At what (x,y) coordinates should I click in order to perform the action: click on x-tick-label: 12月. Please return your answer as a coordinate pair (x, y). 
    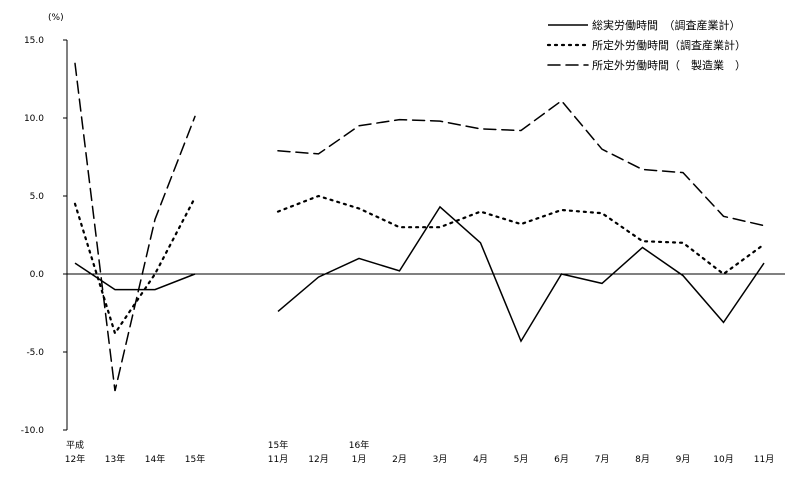
    Looking at the image, I should click on (318, 459).